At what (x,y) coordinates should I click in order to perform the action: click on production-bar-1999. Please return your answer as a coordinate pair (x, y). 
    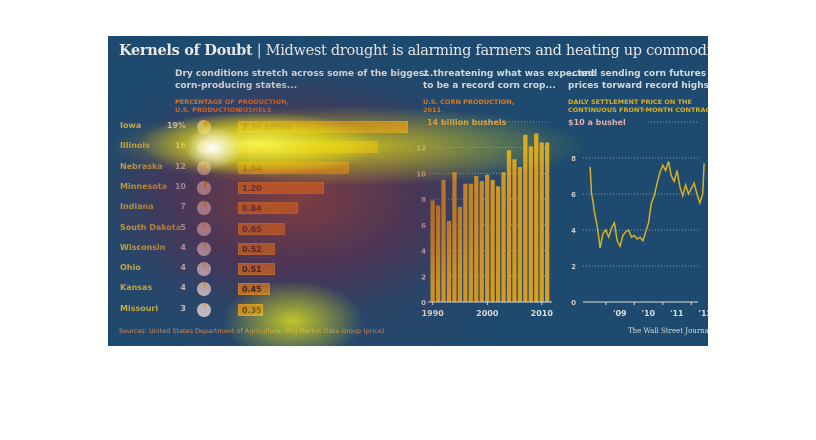
    Looking at the image, I should click on (481, 241).